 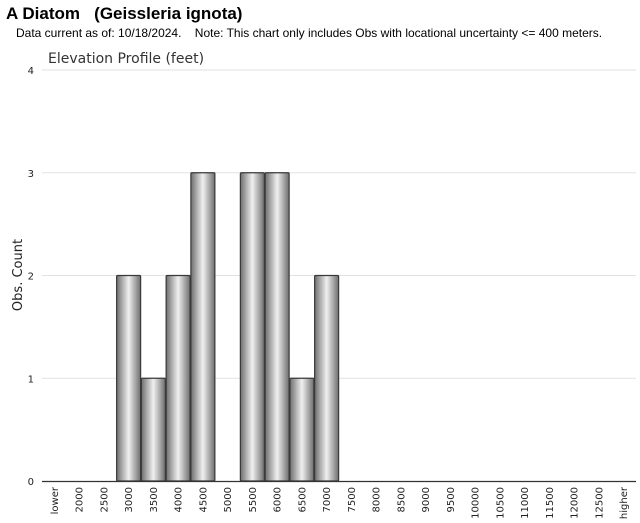 I want to click on x-tick-label: 7000, so click(x=327, y=499).